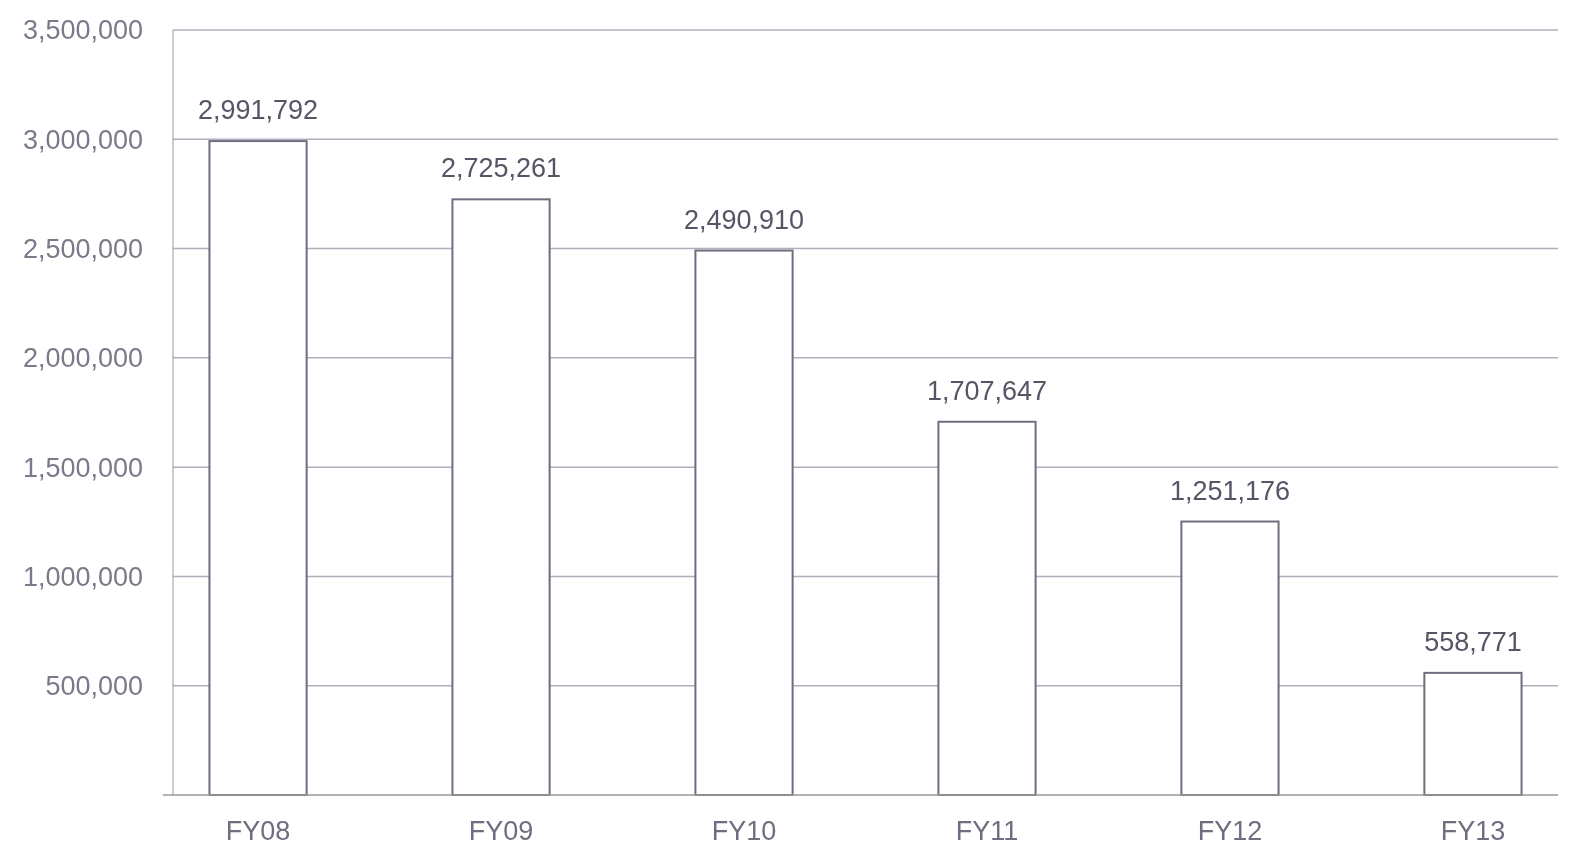  Describe the element at coordinates (987, 831) in the screenshot. I see `x-tick-label: FY11` at that location.